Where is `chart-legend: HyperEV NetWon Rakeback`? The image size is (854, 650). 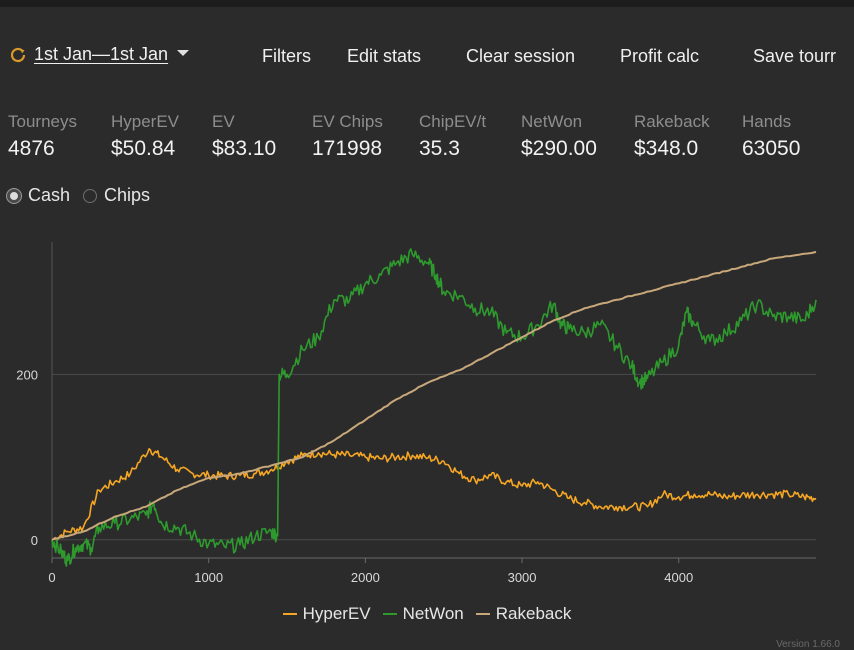
chart-legend: HyperEV NetWon Rakeback is located at coordinates (427, 614).